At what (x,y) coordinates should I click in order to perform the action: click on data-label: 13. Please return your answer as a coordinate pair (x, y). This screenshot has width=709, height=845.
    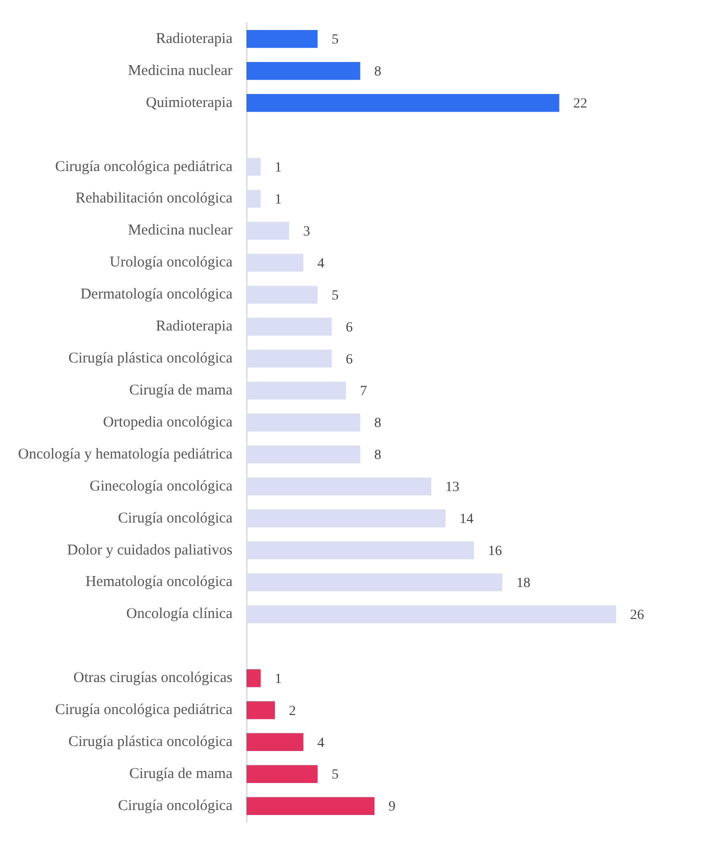
    Looking at the image, I should click on (452, 488).